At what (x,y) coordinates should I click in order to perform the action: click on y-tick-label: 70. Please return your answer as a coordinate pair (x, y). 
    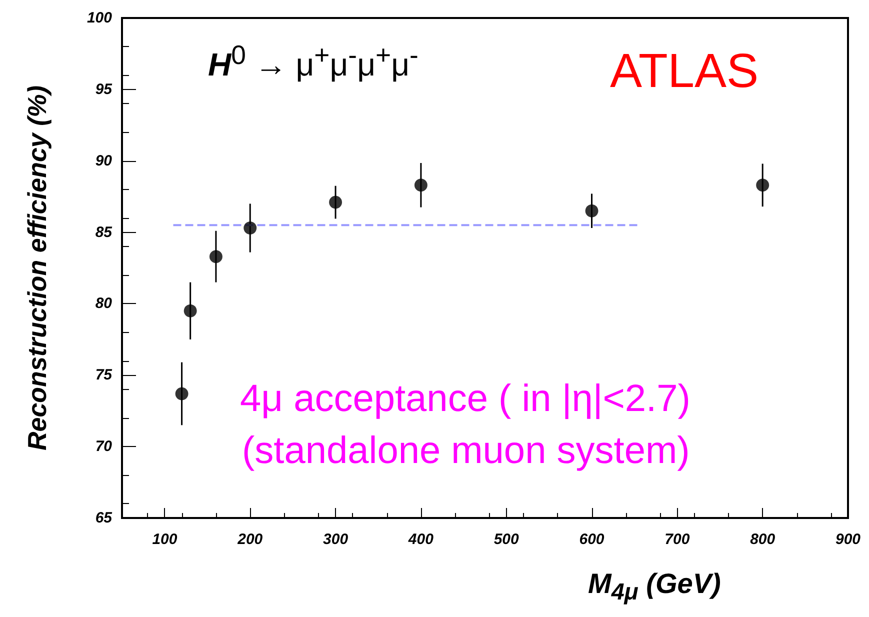
    Looking at the image, I should click on (104, 447).